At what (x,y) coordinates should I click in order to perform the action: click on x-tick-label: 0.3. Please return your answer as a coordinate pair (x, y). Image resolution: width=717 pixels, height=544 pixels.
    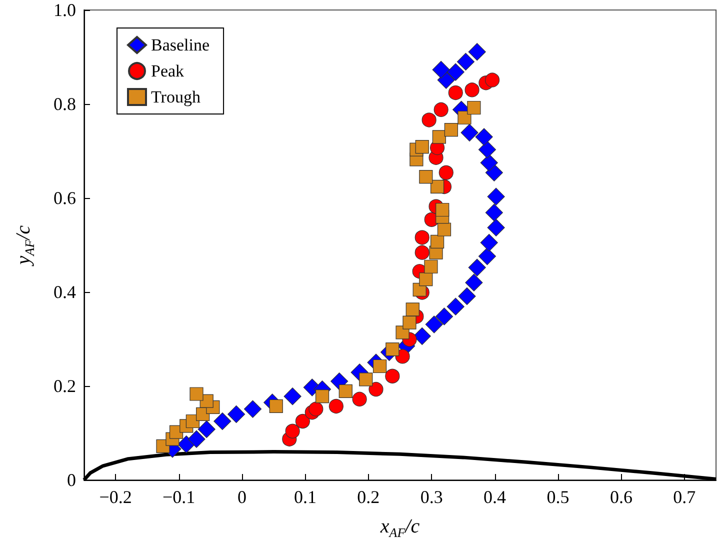
    Looking at the image, I should click on (431, 497).